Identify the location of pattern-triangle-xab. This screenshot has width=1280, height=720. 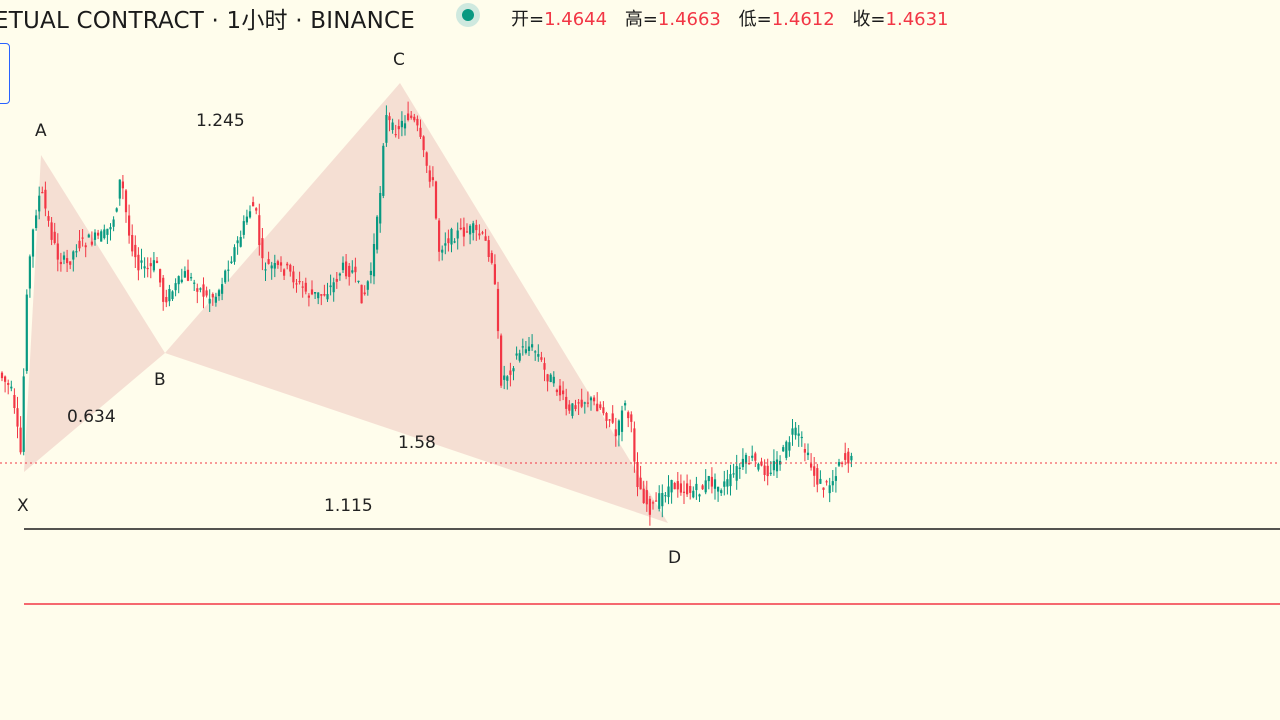
(94, 313).